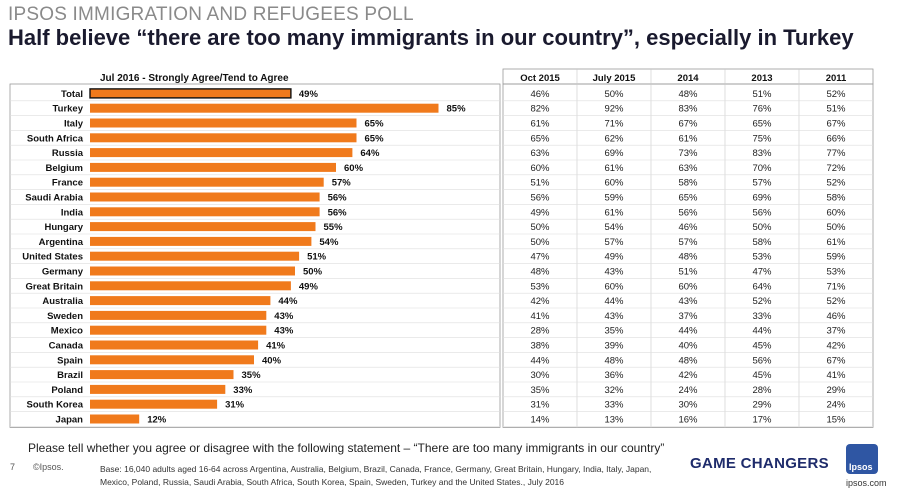 The height and width of the screenshot is (492, 900). I want to click on category-label: Italy, so click(74, 124).